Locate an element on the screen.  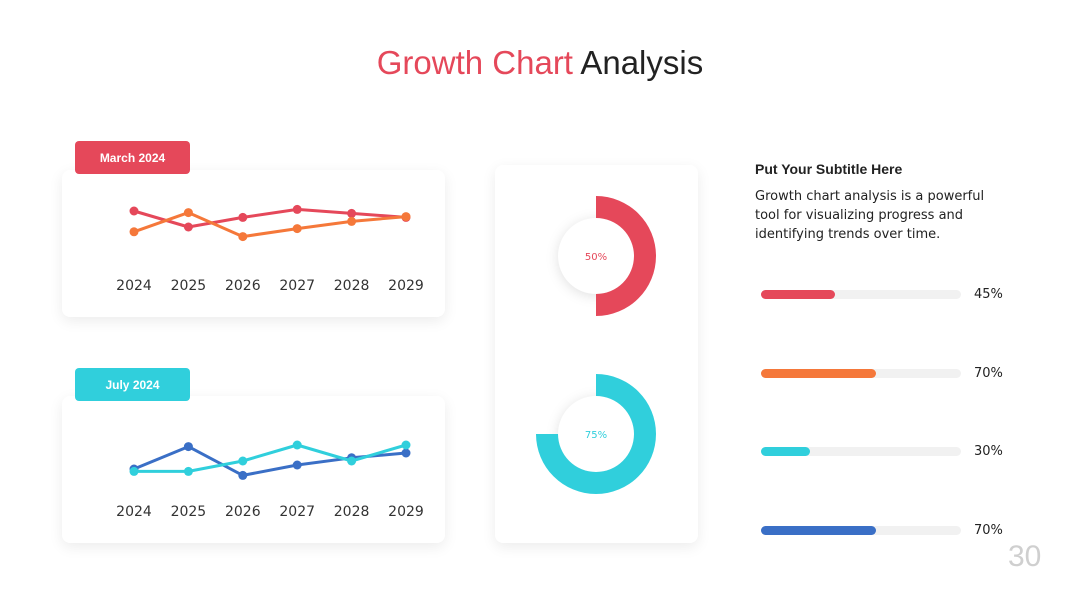
progress-label-4: 70% is located at coordinates (988, 530).